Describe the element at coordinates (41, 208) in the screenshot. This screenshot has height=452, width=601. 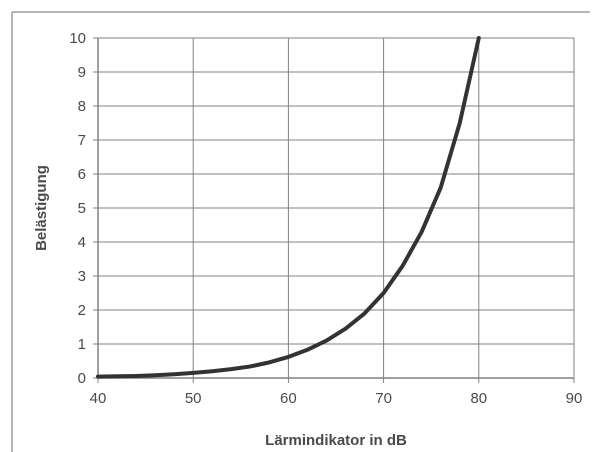
I see `y-axis-title: Belästigung` at that location.